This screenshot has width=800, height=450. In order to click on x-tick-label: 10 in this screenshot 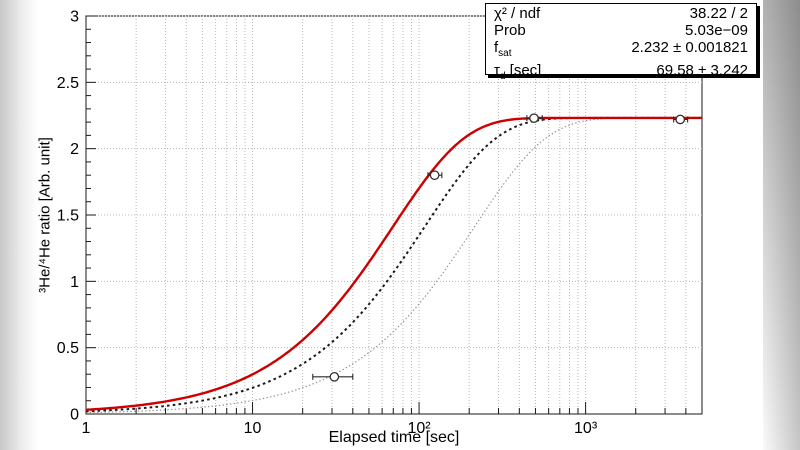, I will do `click(253, 428)`.